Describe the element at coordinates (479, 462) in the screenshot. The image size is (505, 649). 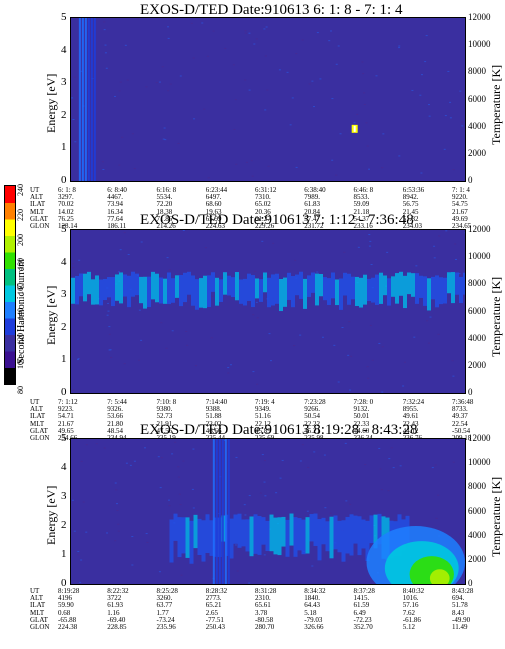
I see `y-tick-label-right: 10000` at that location.